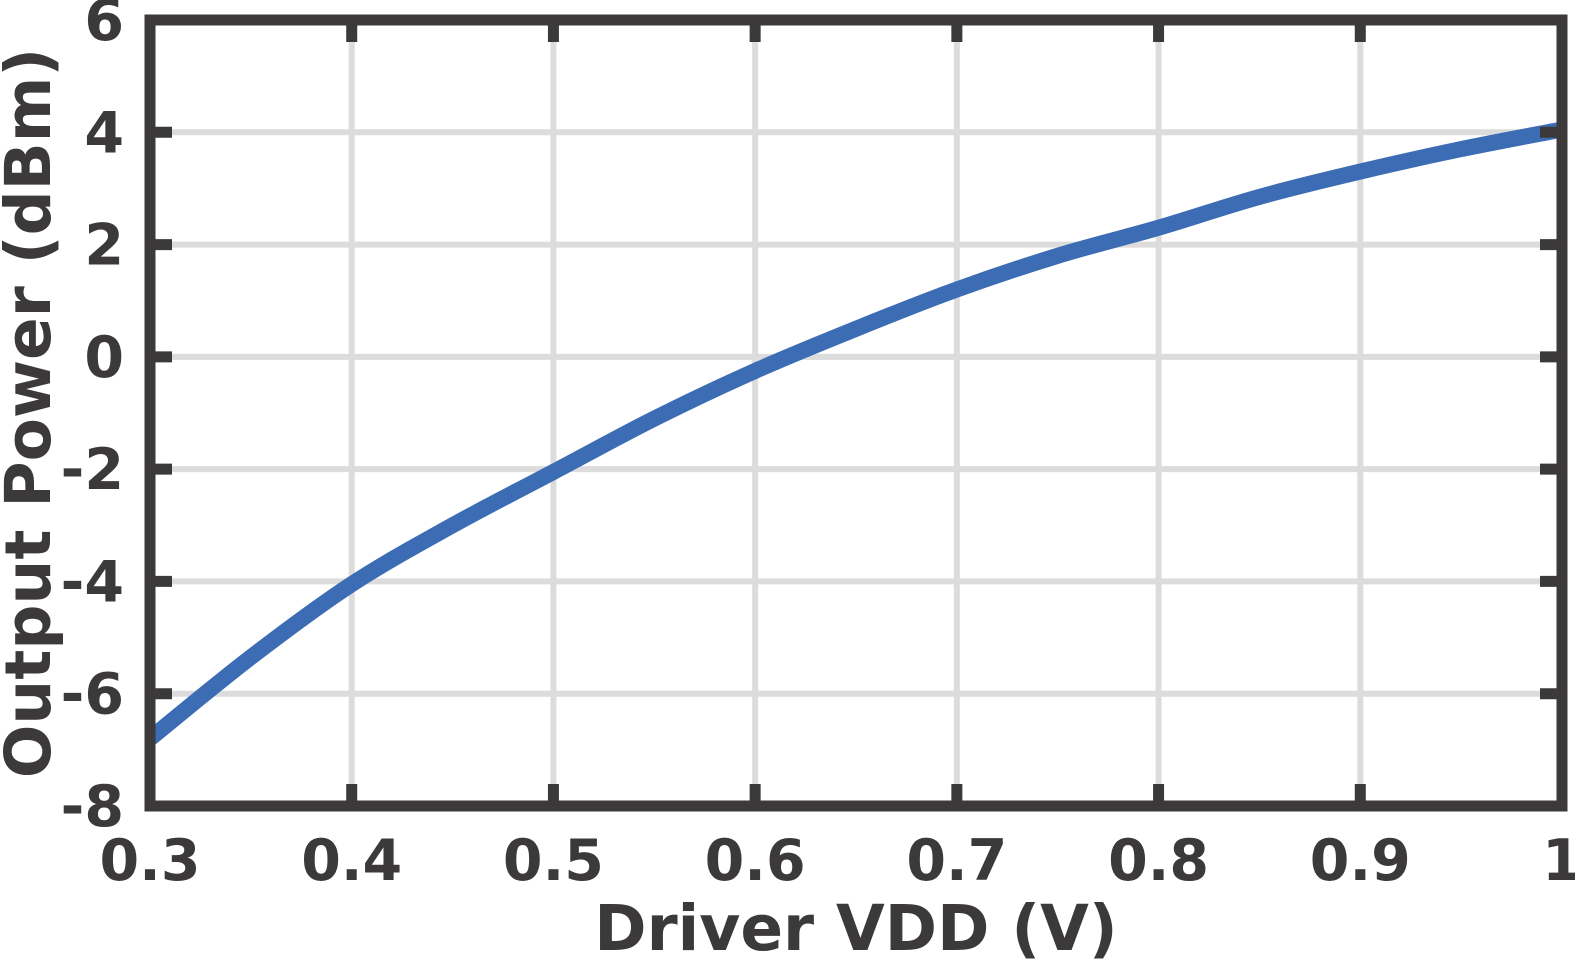 The width and height of the screenshot is (1575, 961). Describe the element at coordinates (92, 807) in the screenshot. I see `y-tick-label: -8` at that location.